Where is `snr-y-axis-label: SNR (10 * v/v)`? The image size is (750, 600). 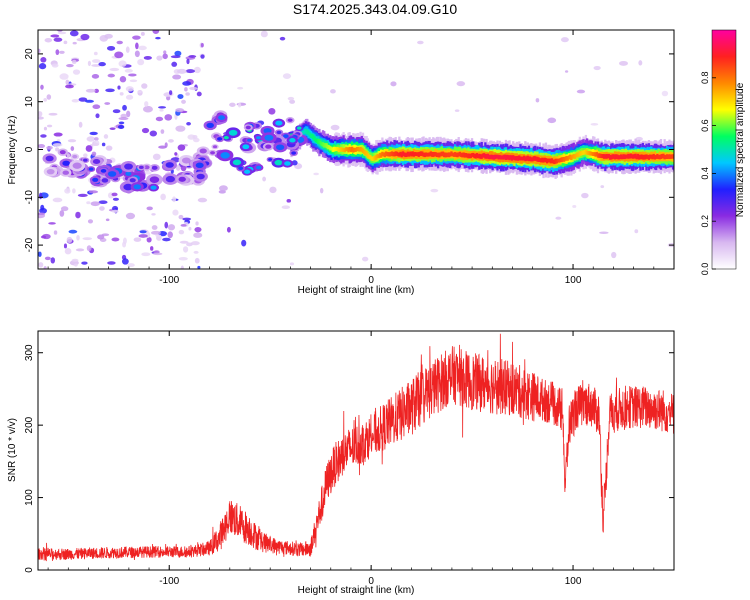
snr-y-axis-label: SNR (10 * v/v) is located at coordinates (12, 450).